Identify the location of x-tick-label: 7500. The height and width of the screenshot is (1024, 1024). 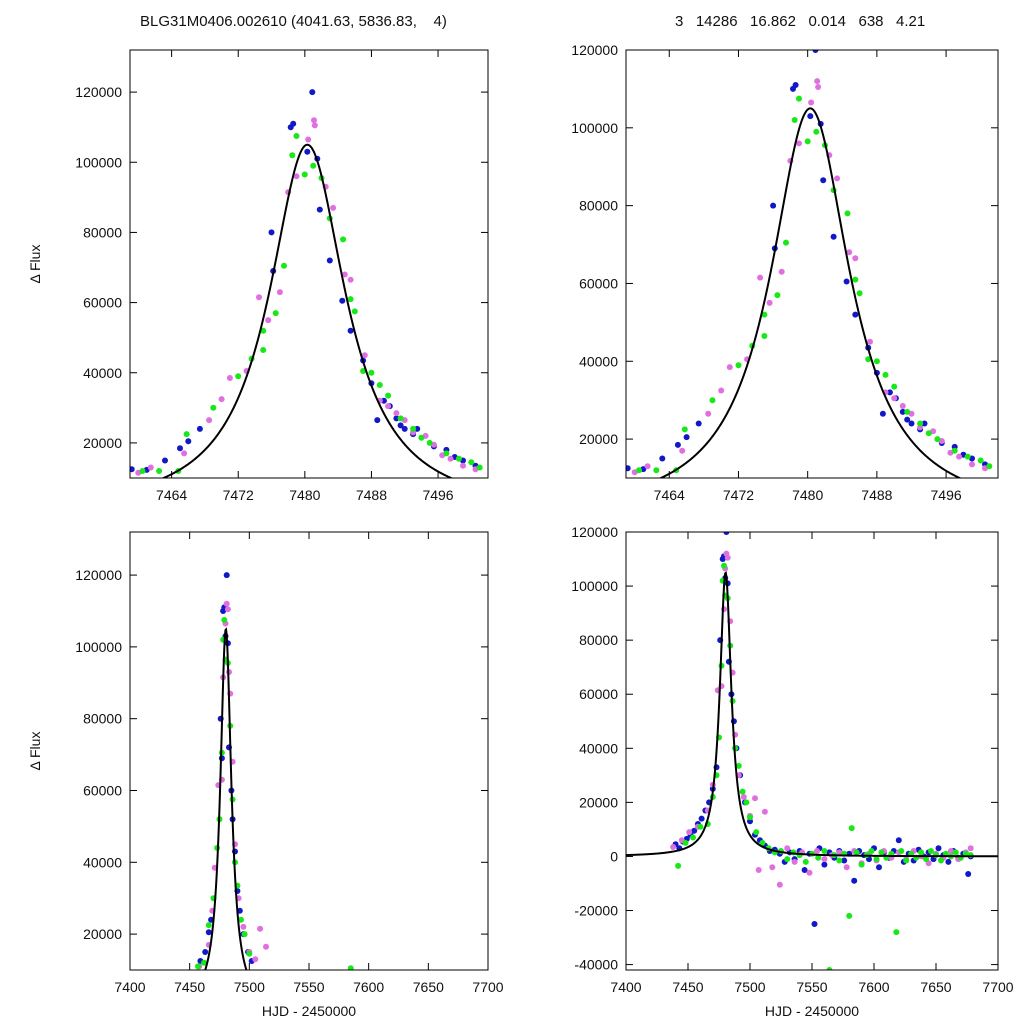
(749, 987).